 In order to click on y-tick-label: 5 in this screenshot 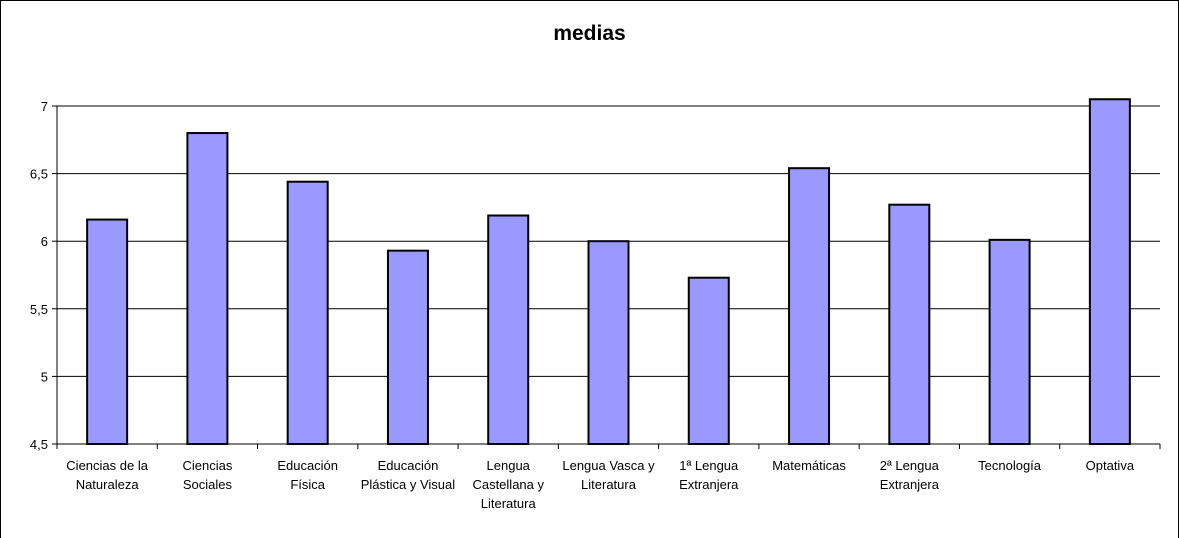, I will do `click(44, 376)`.